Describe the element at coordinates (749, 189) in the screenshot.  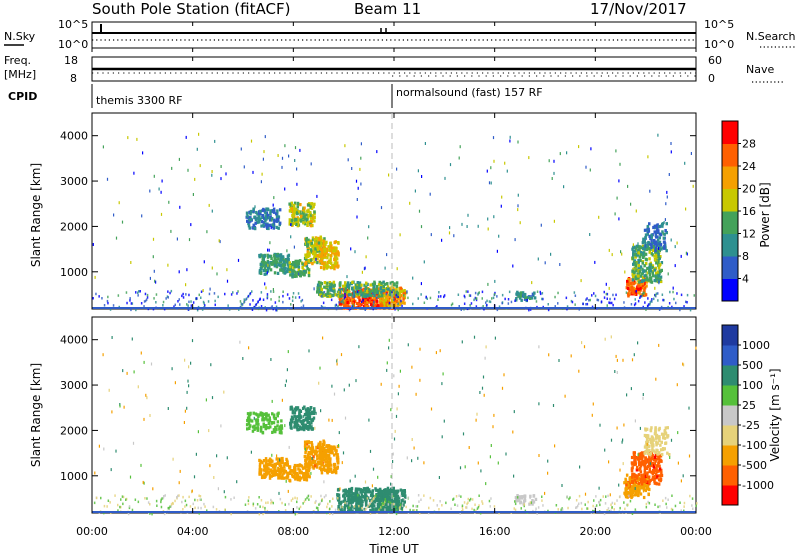
I see `colorbar-tick-label: 20` at that location.